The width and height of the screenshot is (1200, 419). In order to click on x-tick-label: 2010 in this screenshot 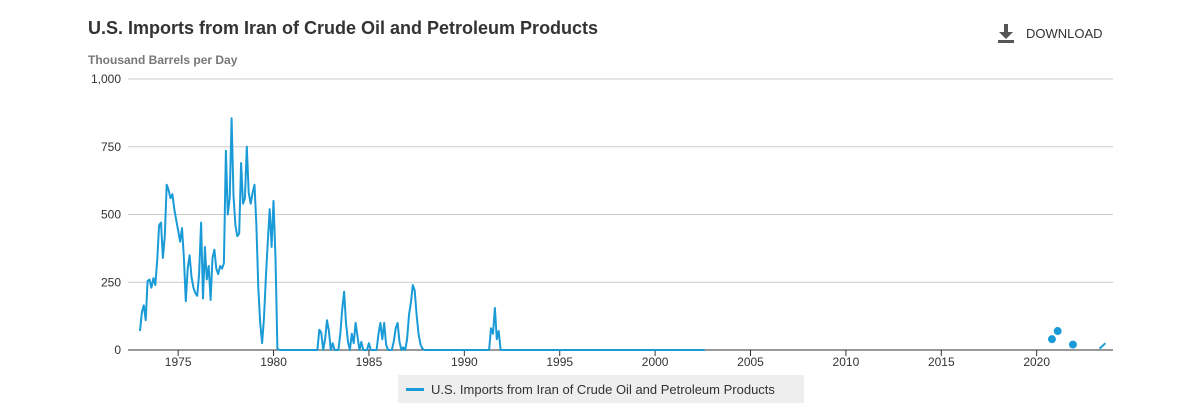, I will do `click(846, 362)`.